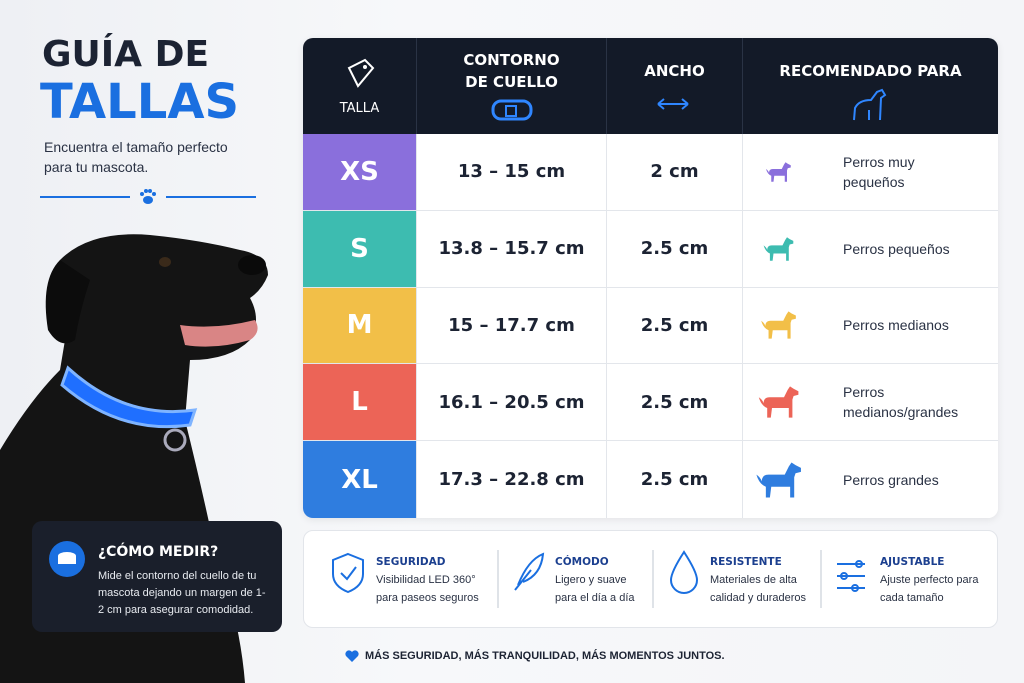 The height and width of the screenshot is (683, 1024). Describe the element at coordinates (511, 71) in the screenshot. I see `column-header-text: CONTORNO DE CUELLO` at that location.